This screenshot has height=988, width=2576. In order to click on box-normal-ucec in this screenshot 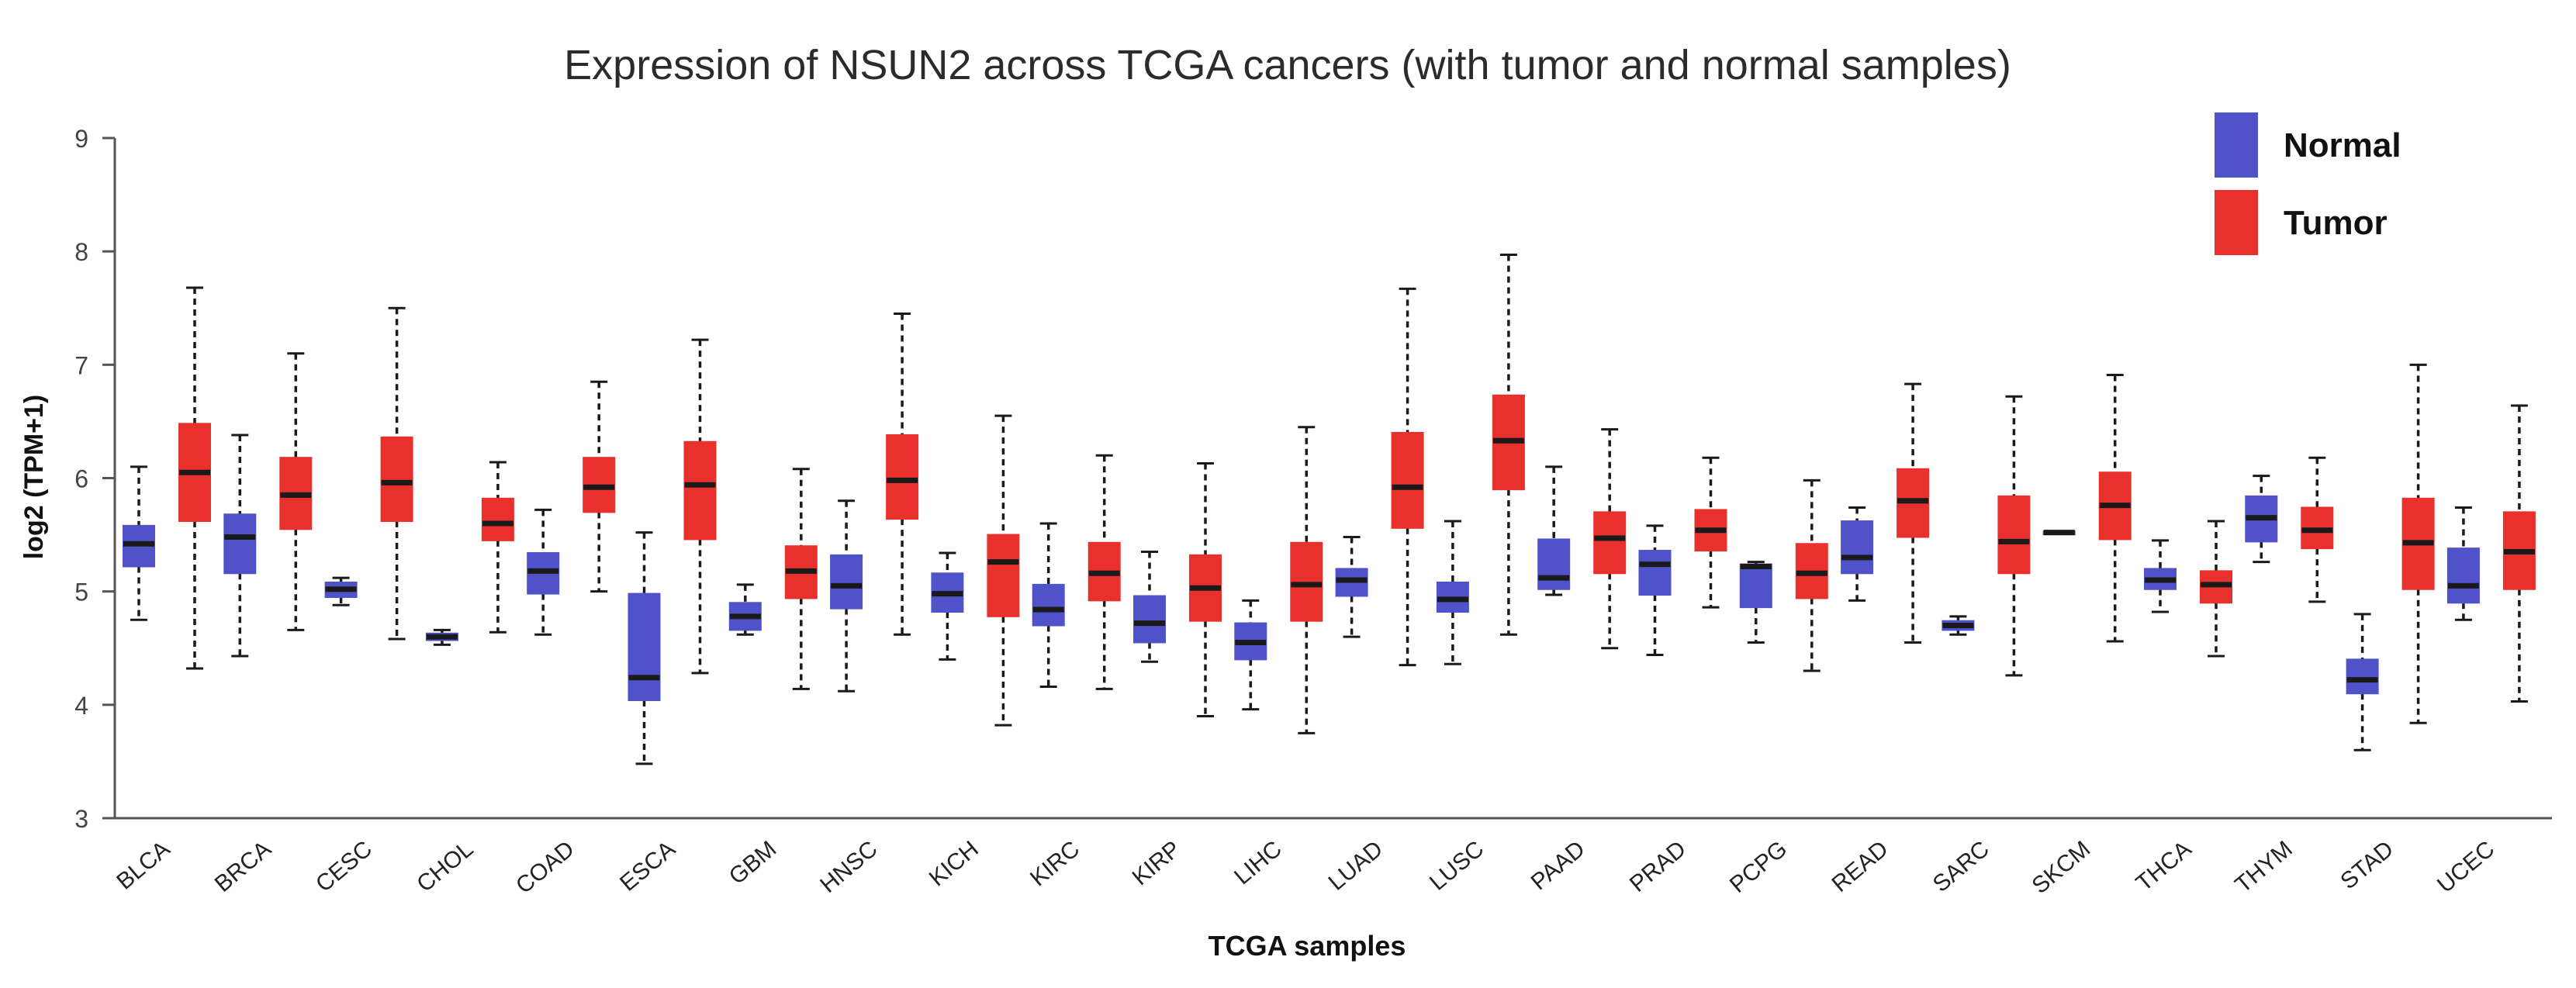, I will do `click(2463, 563)`.